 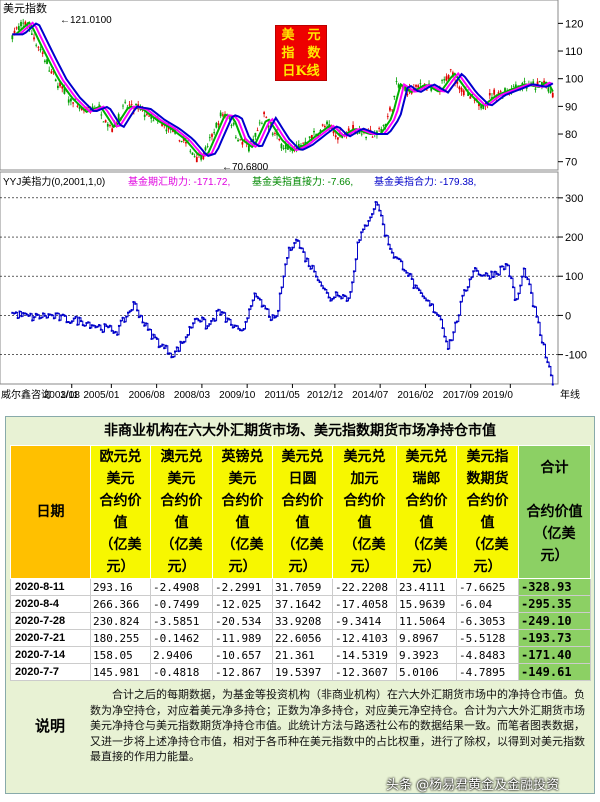 I want to click on y-tick-label: 80, so click(x=571, y=135).